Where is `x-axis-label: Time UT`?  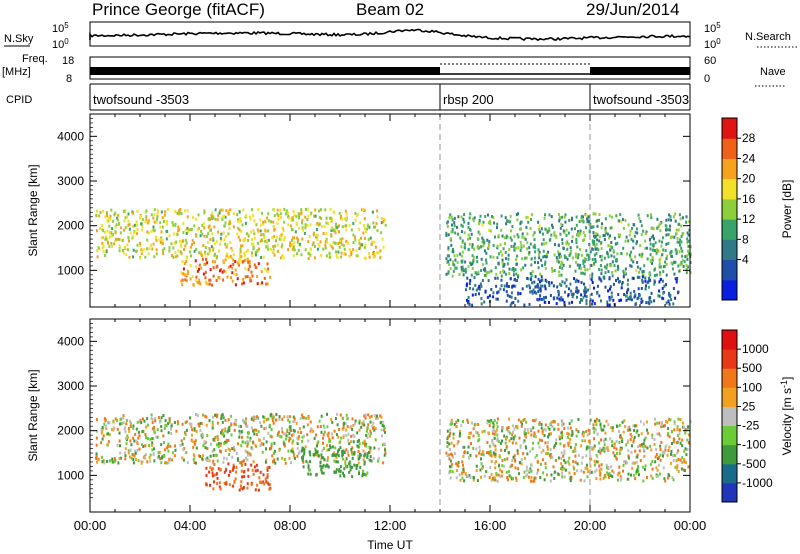 x-axis-label: Time UT is located at coordinates (390, 545).